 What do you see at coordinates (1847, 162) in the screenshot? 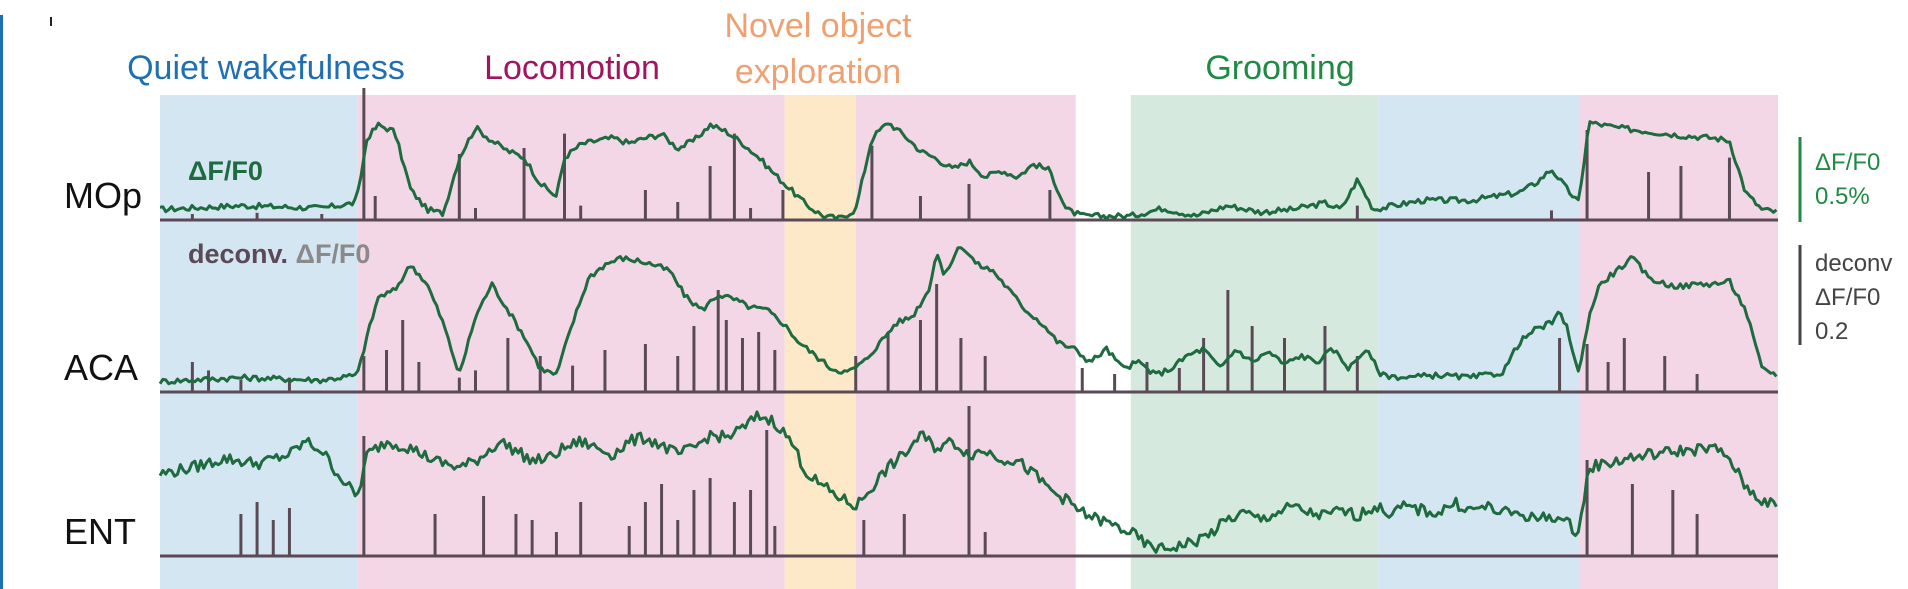
I see `dff-scale-label: ΔF/F0` at bounding box center [1847, 162].